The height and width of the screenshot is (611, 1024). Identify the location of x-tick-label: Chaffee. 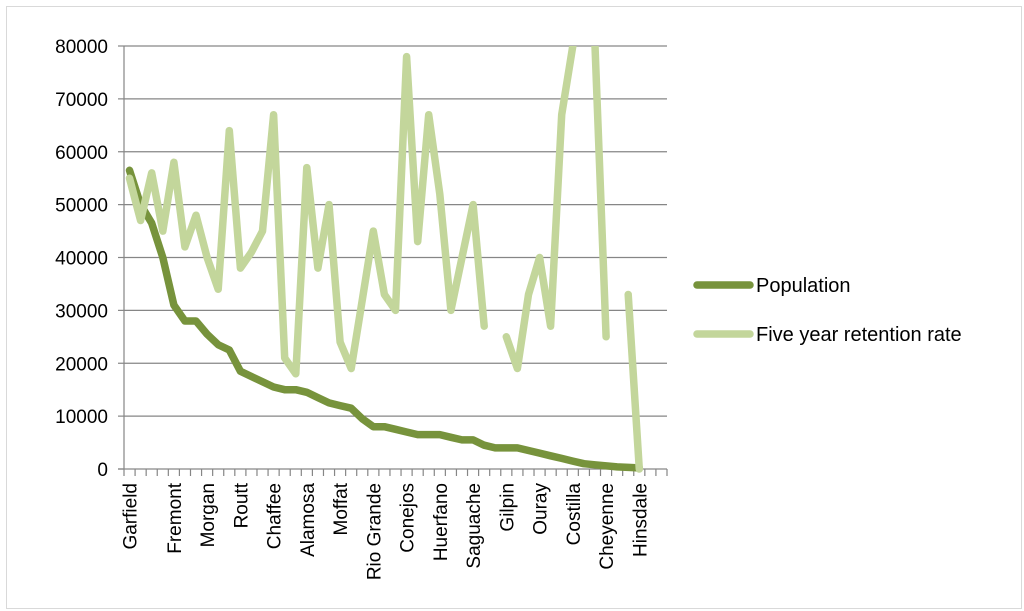
(275, 516).